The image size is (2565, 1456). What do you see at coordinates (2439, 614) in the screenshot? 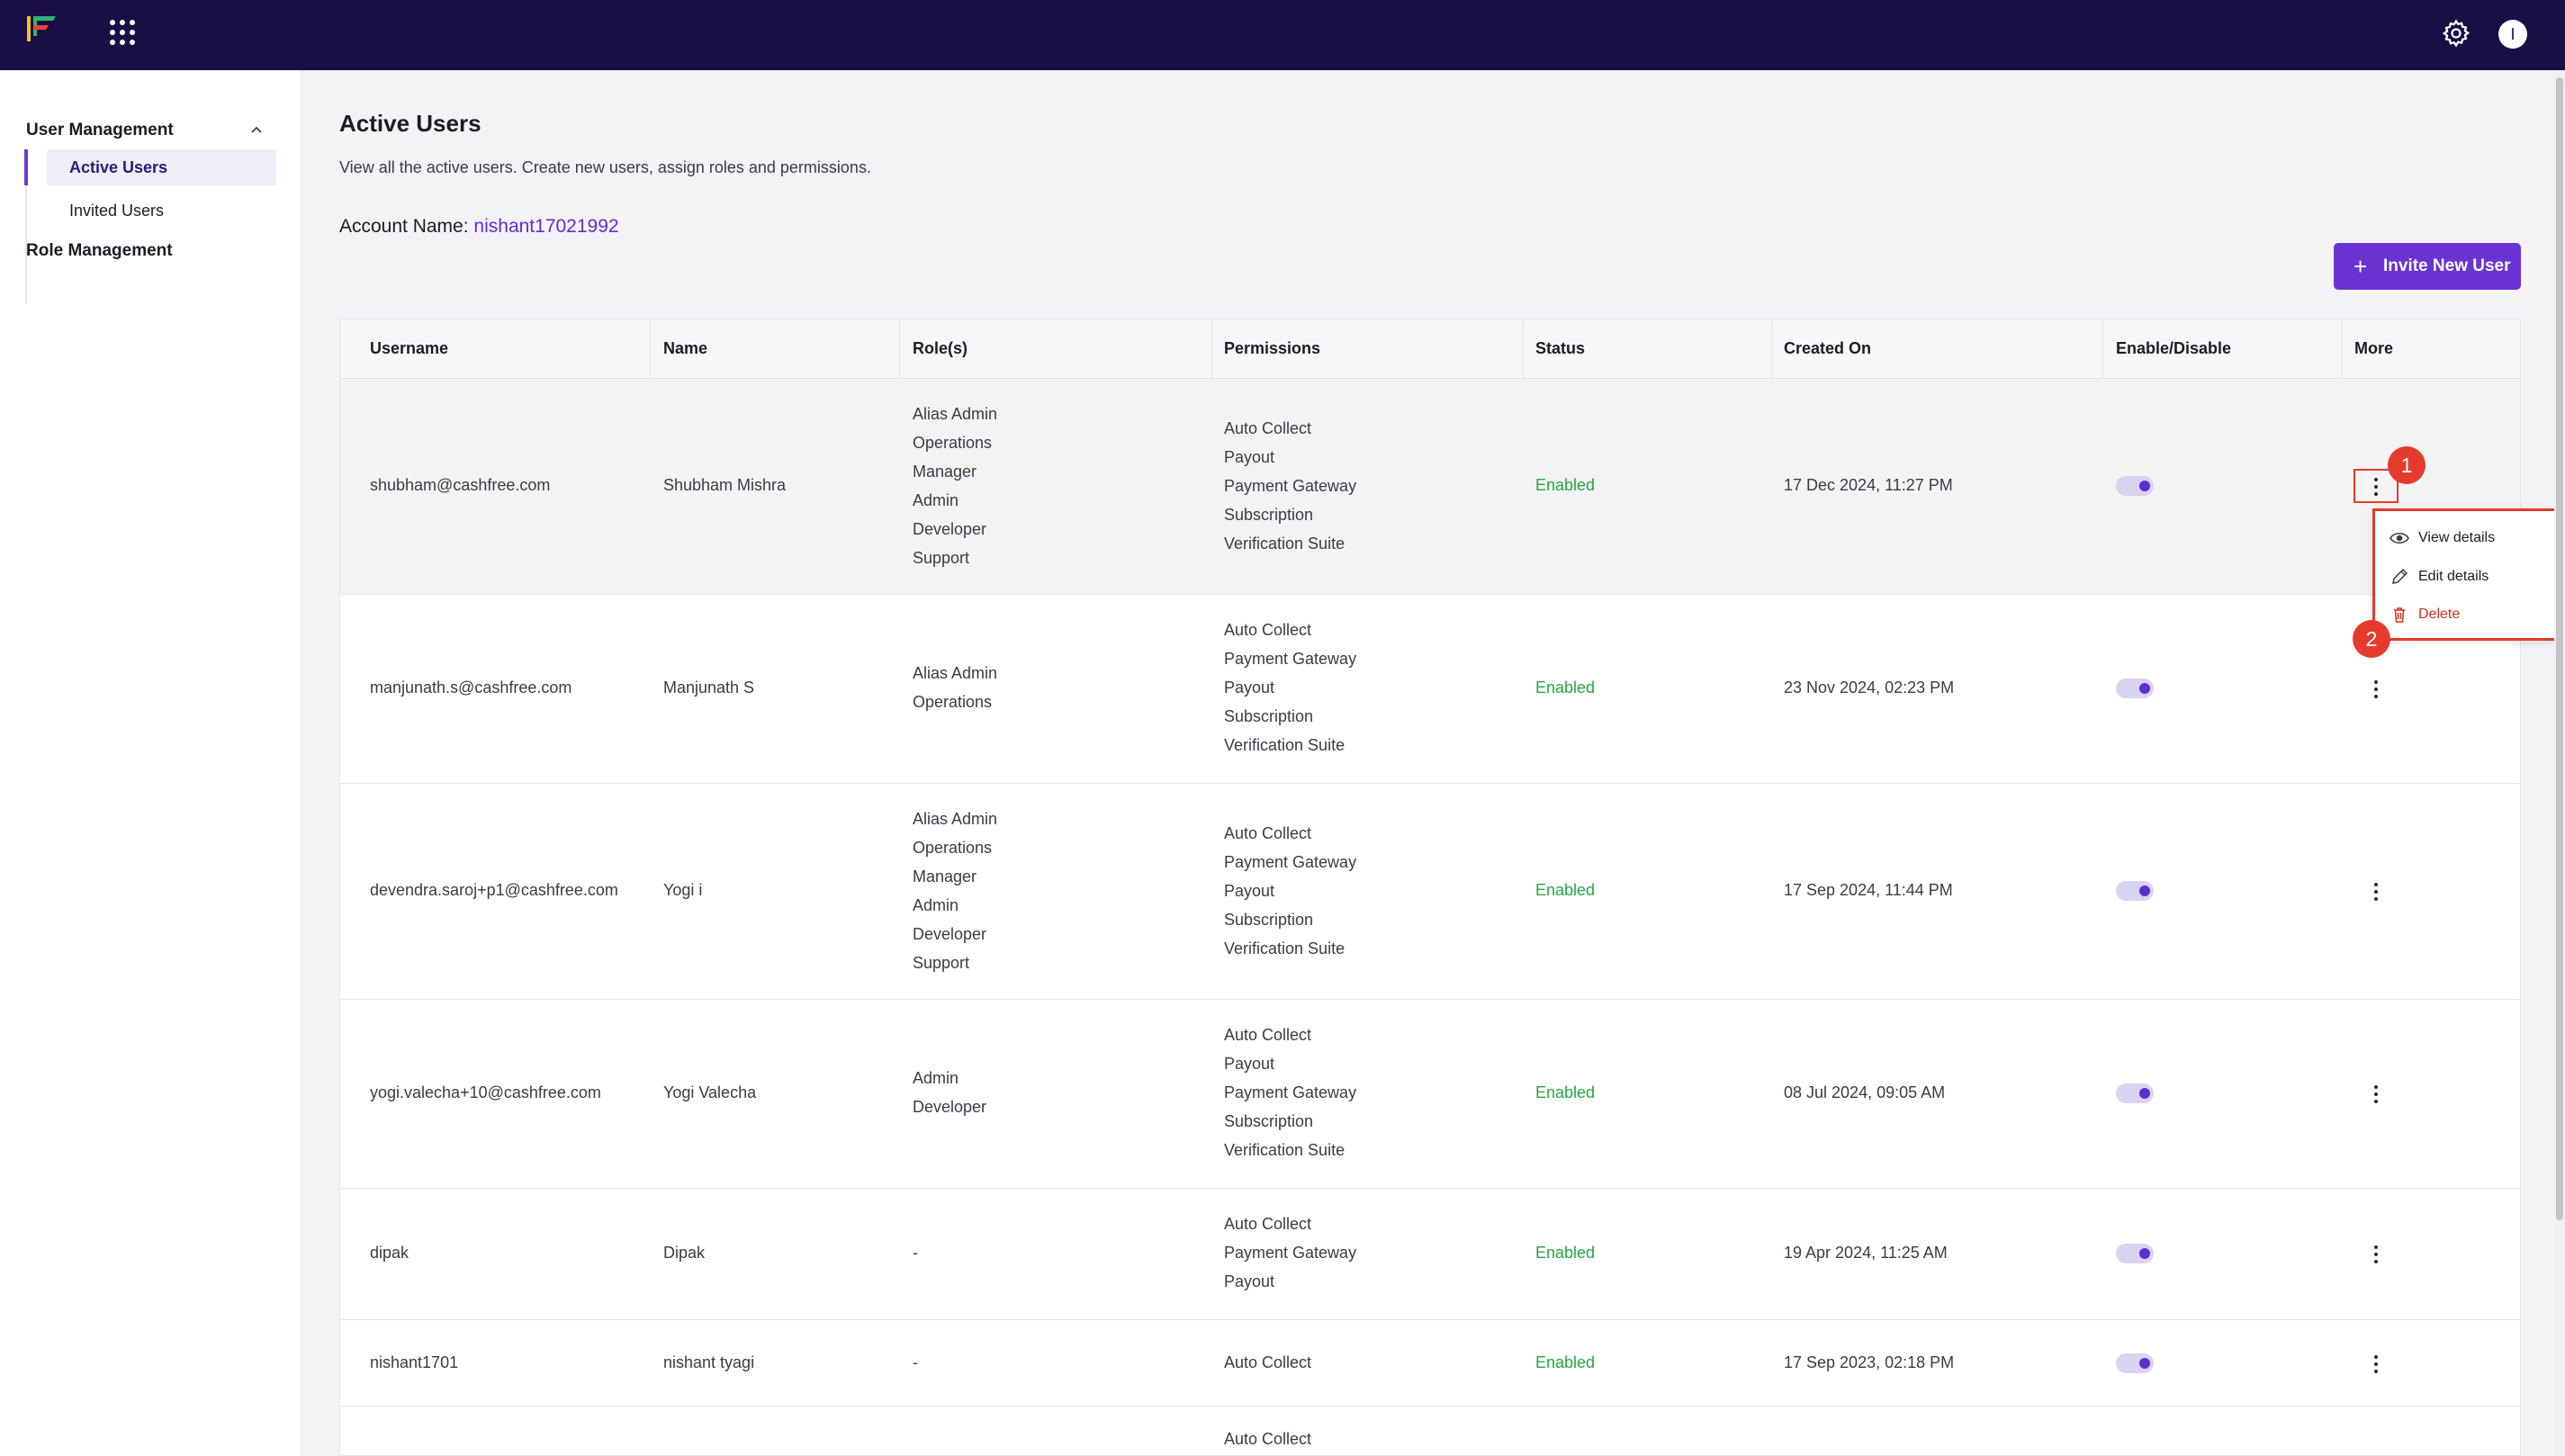
I see `menu-item-label: Delete` at bounding box center [2439, 614].